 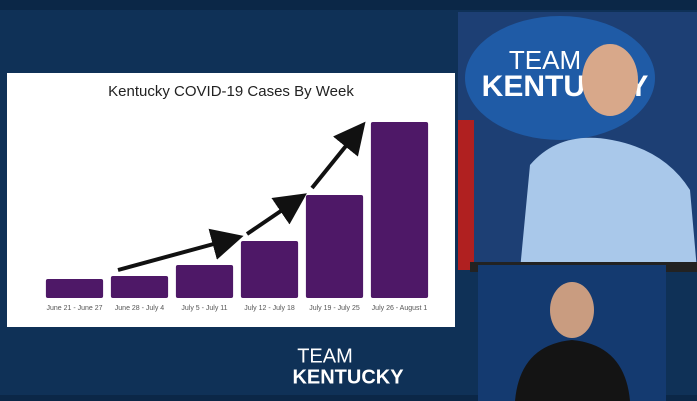 What do you see at coordinates (74, 308) in the screenshot?
I see `x-tick-label: June 21 - June 27` at bounding box center [74, 308].